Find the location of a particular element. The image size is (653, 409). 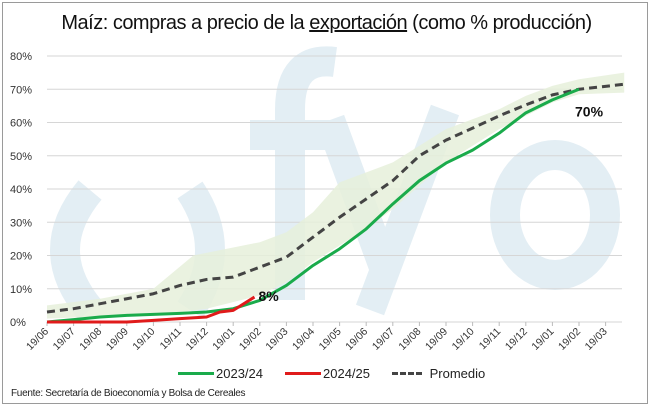

legend-label: 2023/24 is located at coordinates (239, 373).